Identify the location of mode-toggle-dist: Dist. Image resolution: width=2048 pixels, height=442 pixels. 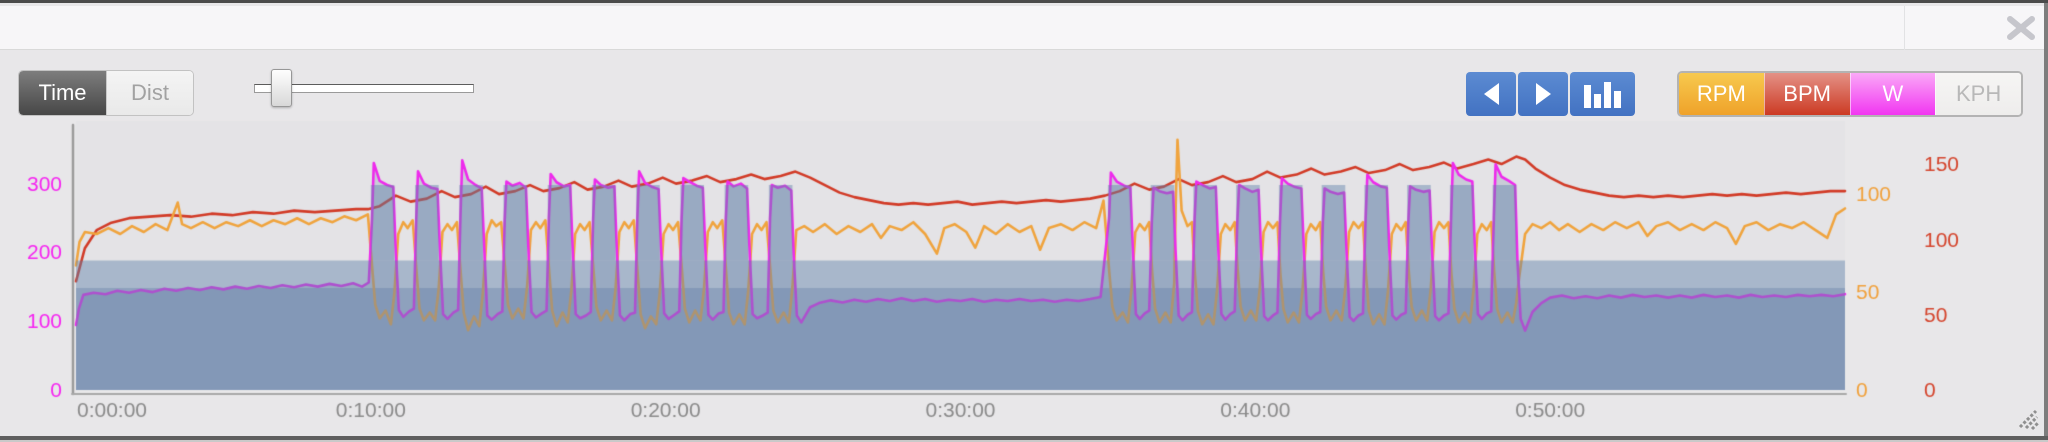
(149, 93).